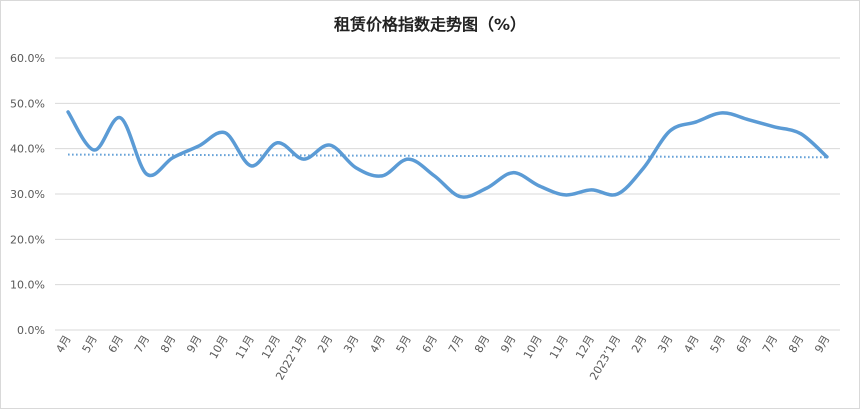 The height and width of the screenshot is (409, 860). I want to click on y-tick-label: 10.0%, so click(27, 285).